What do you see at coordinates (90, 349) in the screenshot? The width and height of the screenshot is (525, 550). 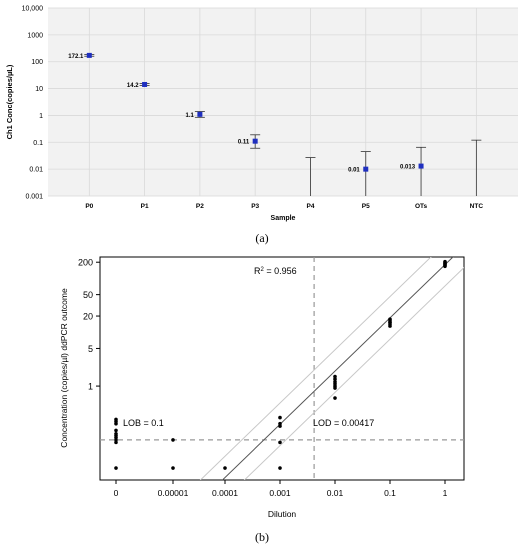 I see `y-tick-label: 5` at bounding box center [90, 349].